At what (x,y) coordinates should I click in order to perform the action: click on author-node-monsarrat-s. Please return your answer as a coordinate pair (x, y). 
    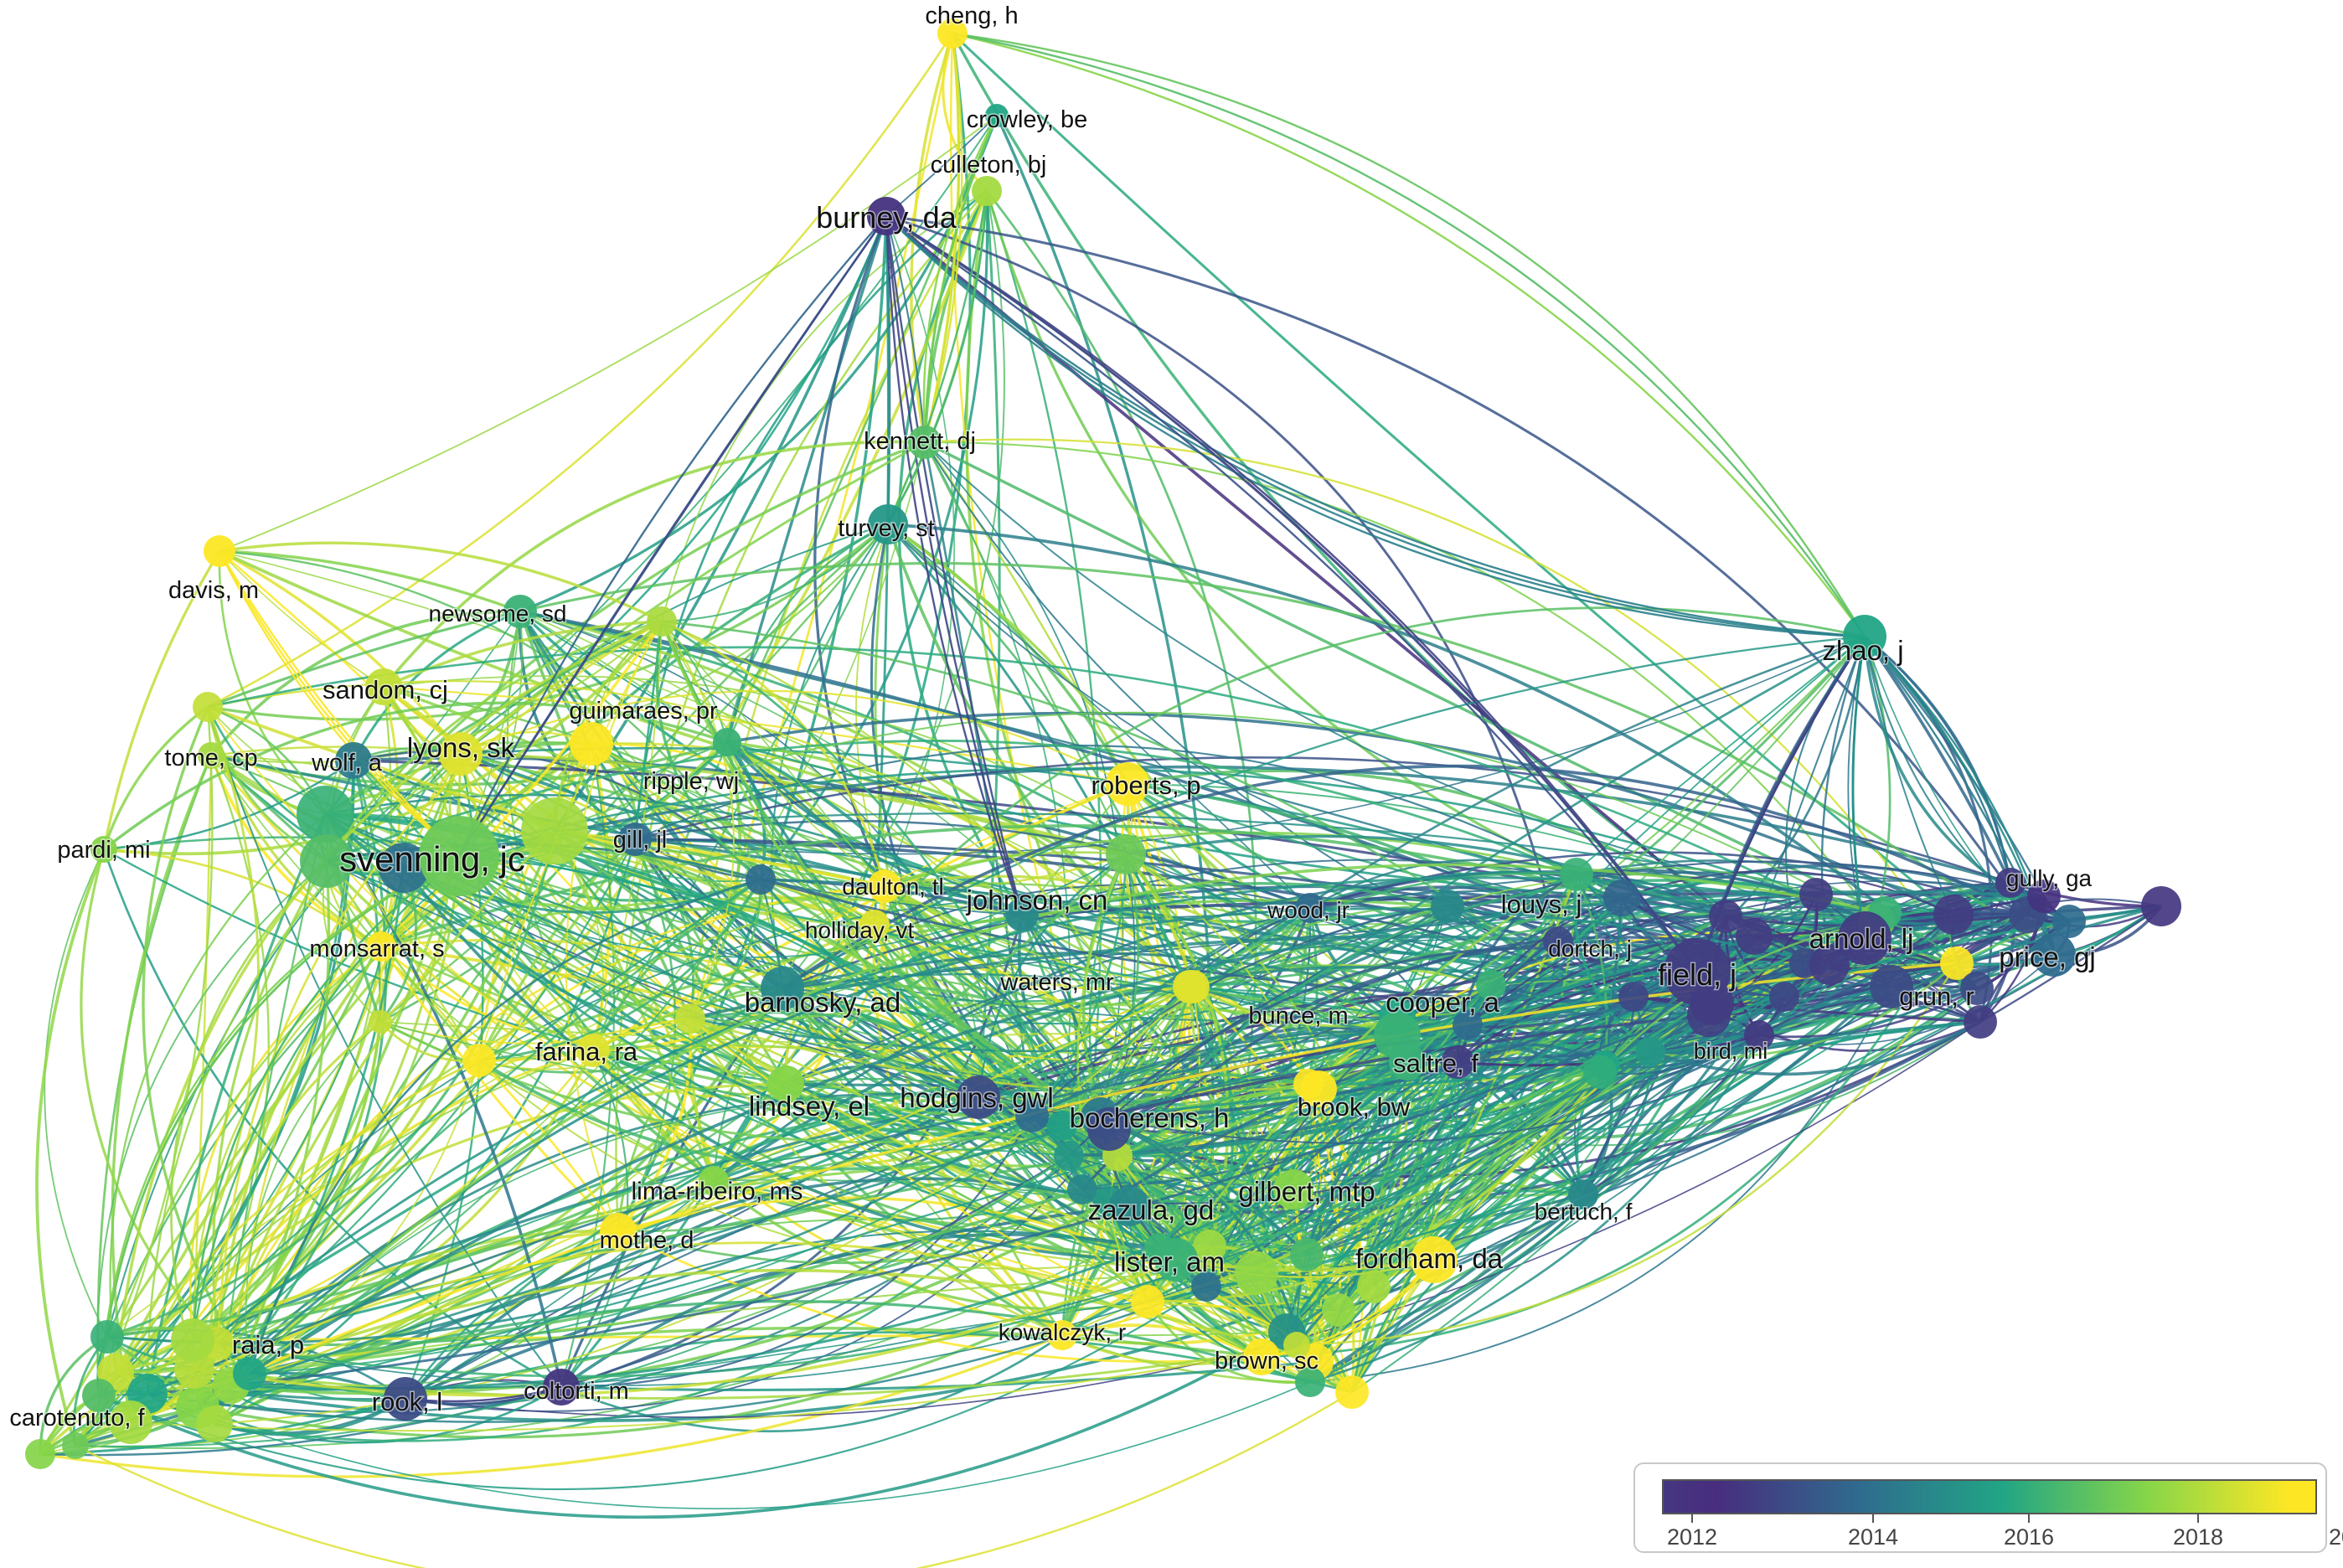
    Looking at the image, I should click on (381, 947).